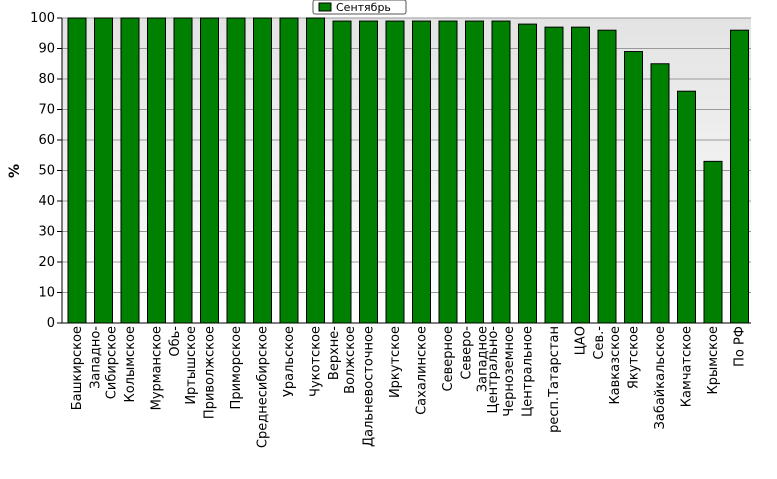  I want to click on category-label-line: Кавказское, so click(615, 365).